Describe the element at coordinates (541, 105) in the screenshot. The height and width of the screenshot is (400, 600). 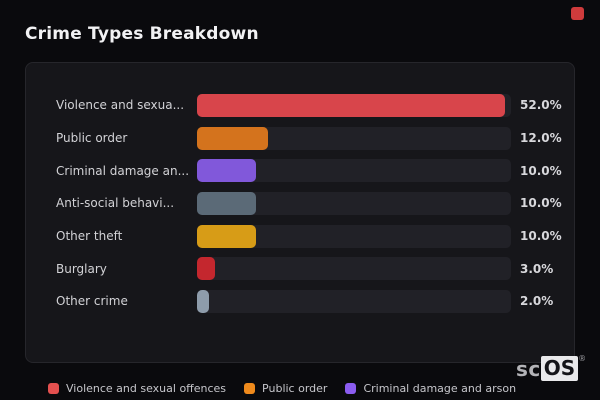
I see `bar-value-label: 52.0%` at that location.